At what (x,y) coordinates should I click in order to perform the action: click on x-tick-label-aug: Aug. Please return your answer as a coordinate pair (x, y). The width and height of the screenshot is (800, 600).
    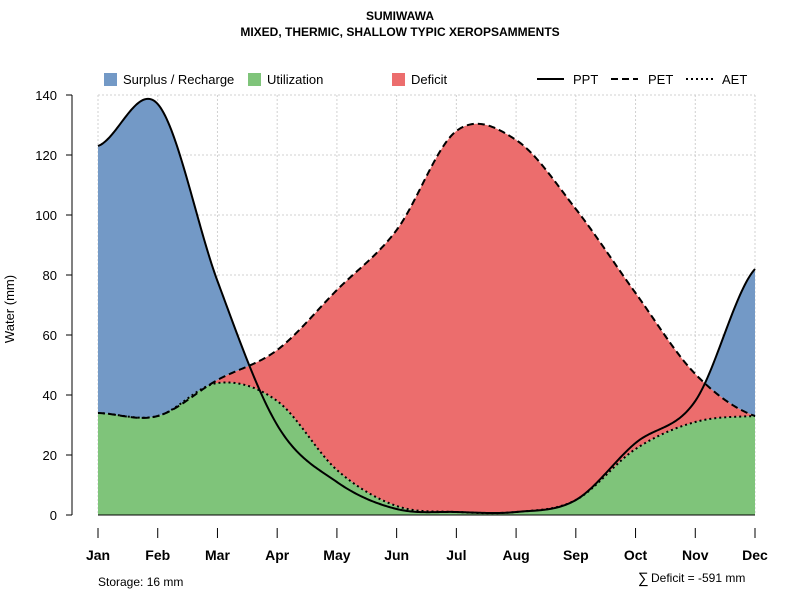
    Looking at the image, I should click on (515, 555).